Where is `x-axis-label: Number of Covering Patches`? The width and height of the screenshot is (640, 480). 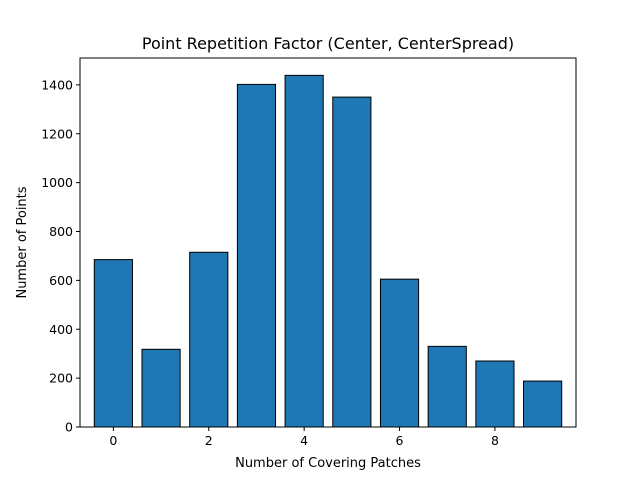
x-axis-label: Number of Covering Patches is located at coordinates (328, 463).